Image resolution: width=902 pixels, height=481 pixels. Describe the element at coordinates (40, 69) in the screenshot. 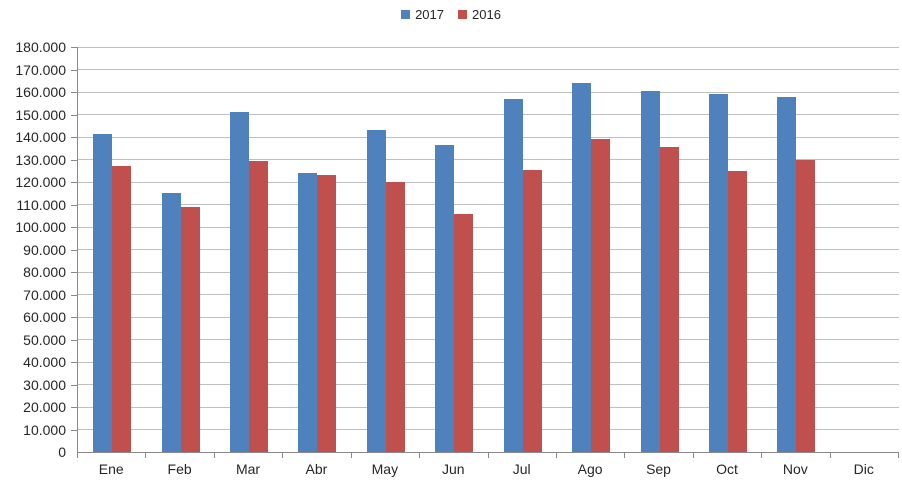

I see `y-axis-tick-label: 170.000` at that location.